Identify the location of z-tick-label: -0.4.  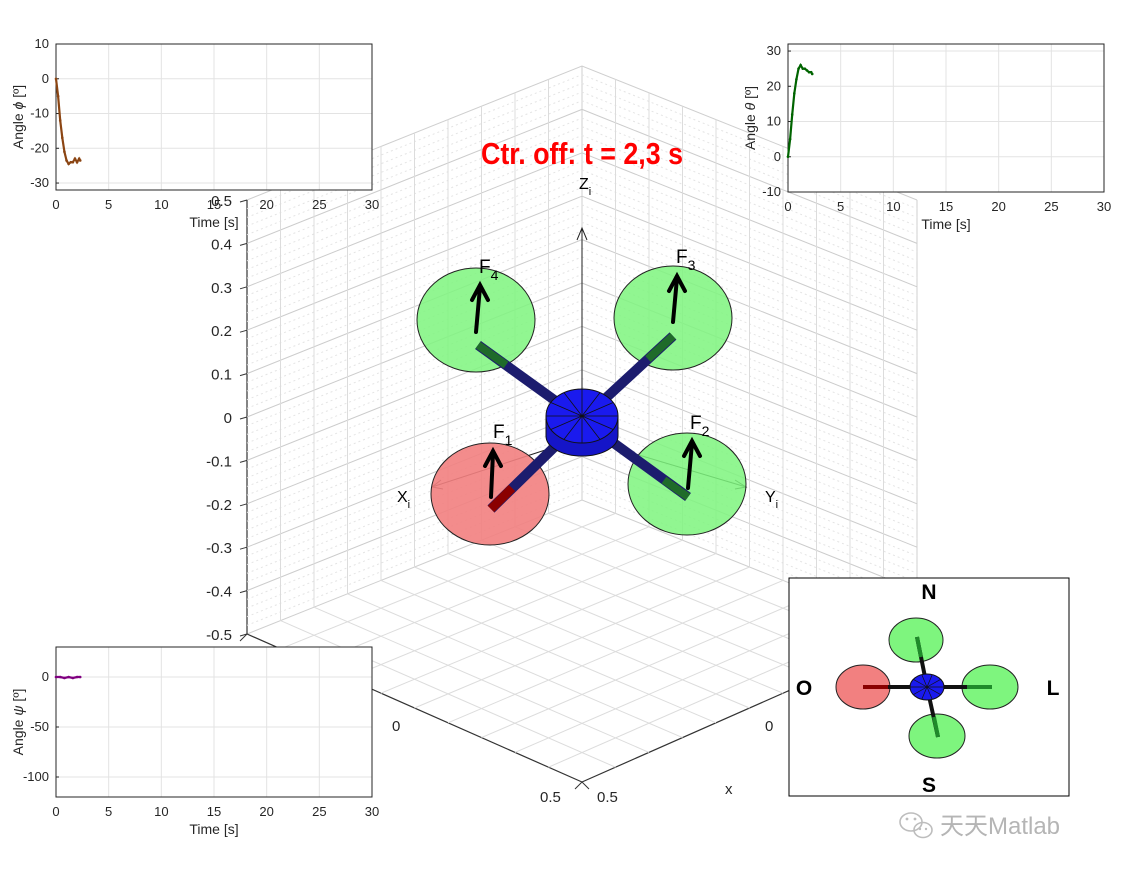
(219, 592).